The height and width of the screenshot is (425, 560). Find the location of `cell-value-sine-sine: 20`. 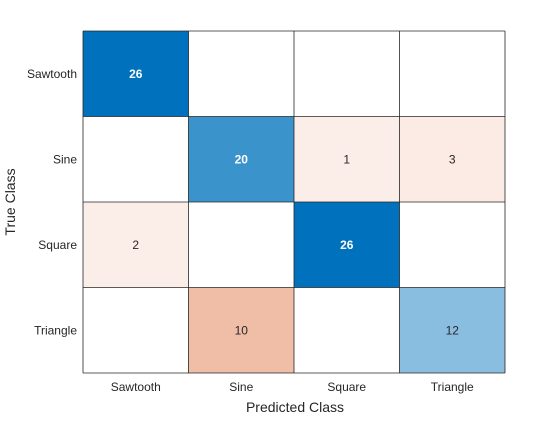

cell-value-sine-sine: 20 is located at coordinates (242, 159).